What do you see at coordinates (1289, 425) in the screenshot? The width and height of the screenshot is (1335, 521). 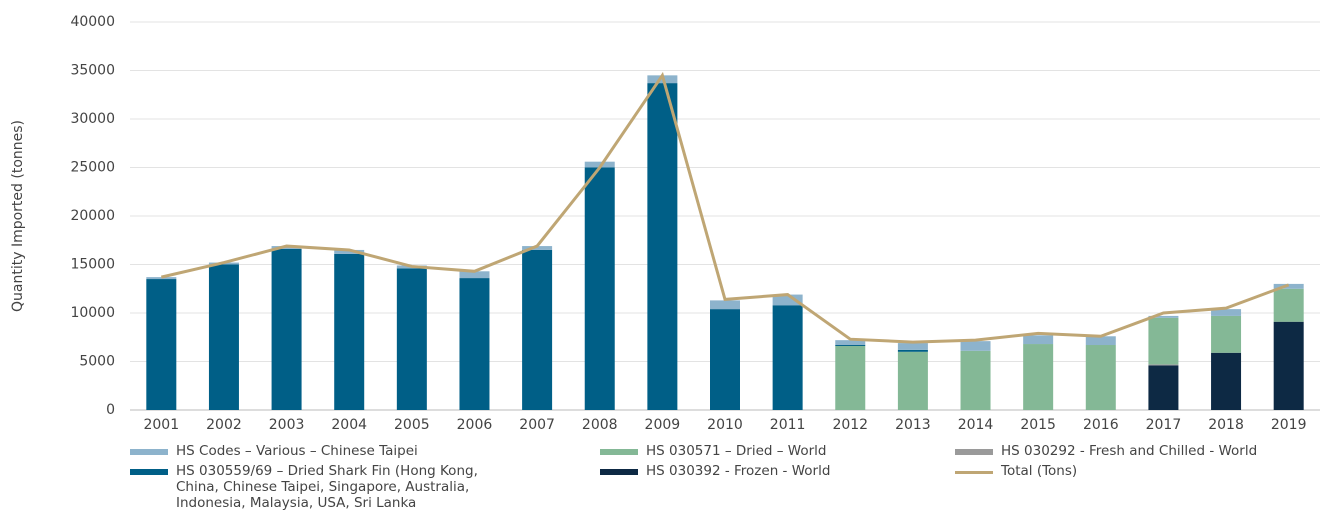 I see `x-tick-label: 2019` at bounding box center [1289, 425].